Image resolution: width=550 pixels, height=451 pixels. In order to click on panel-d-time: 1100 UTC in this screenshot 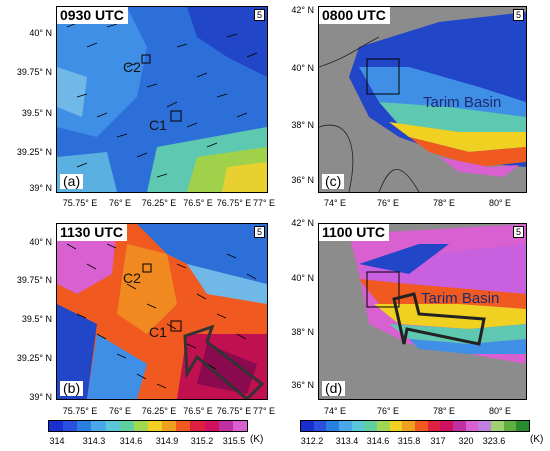, I will do `click(354, 232)`.